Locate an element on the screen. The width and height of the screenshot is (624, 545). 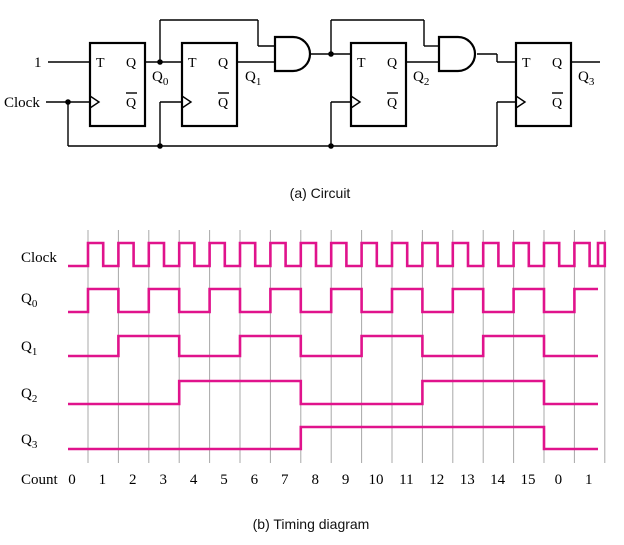
q3-waveform is located at coordinates (333, 438).